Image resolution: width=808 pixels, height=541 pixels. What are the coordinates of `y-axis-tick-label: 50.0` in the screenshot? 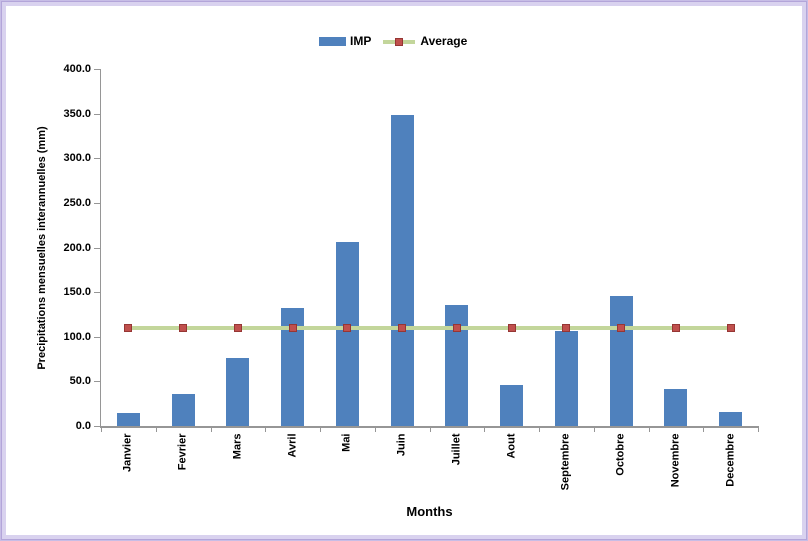 It's located at (80, 381).